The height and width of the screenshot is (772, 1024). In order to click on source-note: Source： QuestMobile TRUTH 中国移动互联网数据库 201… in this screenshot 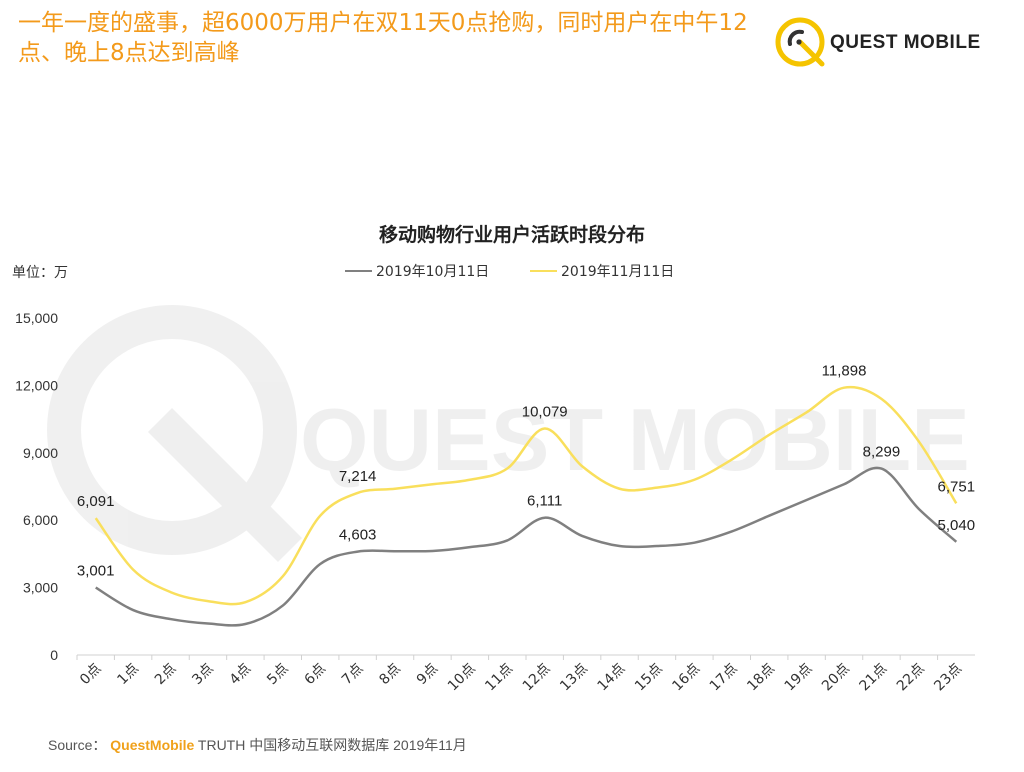, I will do `click(257, 745)`.